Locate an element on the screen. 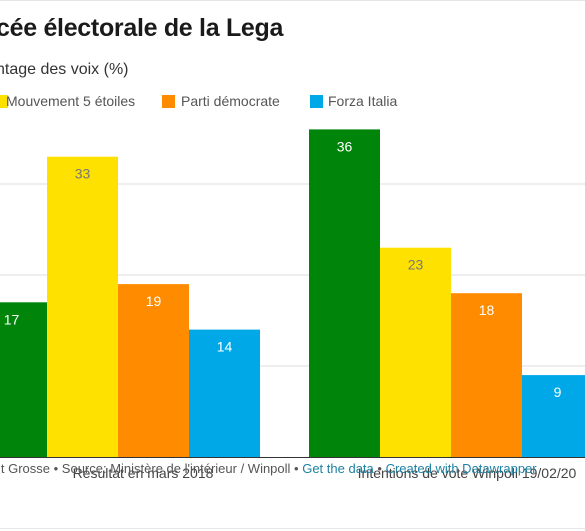 This screenshot has width=585, height=531. data-label: 17 is located at coordinates (12, 319).